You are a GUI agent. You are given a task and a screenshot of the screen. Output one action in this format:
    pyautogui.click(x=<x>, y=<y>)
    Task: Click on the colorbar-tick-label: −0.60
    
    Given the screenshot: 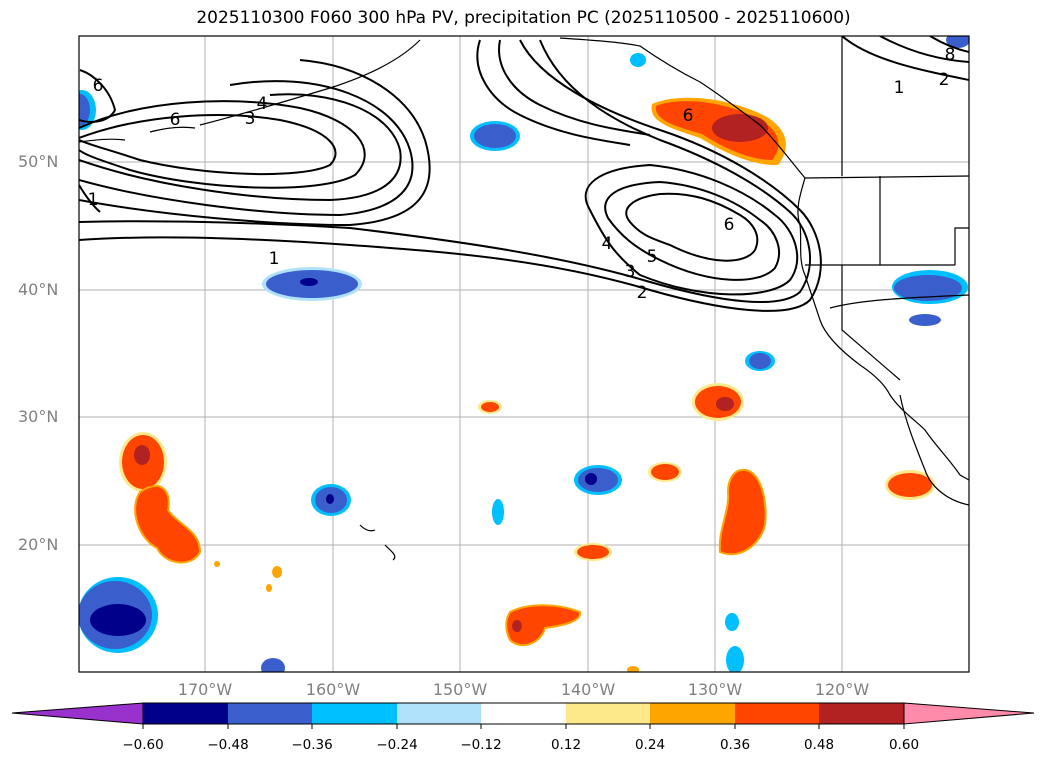 What is the action you would take?
    pyautogui.click(x=143, y=745)
    